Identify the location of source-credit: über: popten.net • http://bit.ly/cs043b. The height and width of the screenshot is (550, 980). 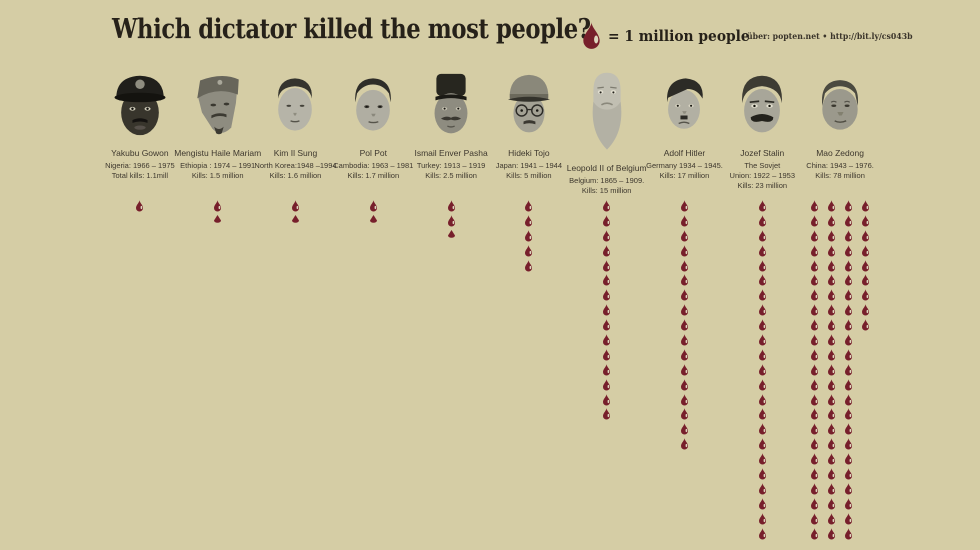
(830, 36).